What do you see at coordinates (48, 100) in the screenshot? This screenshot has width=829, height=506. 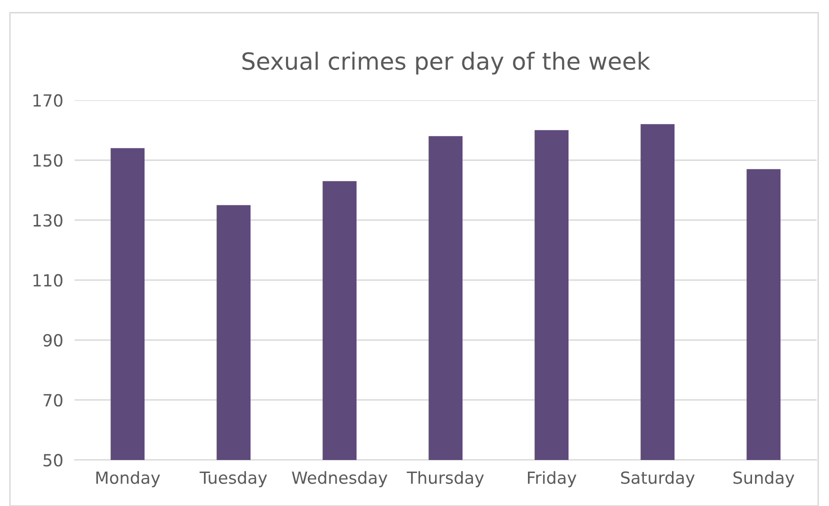 I see `y-tick-label: 170` at bounding box center [48, 100].